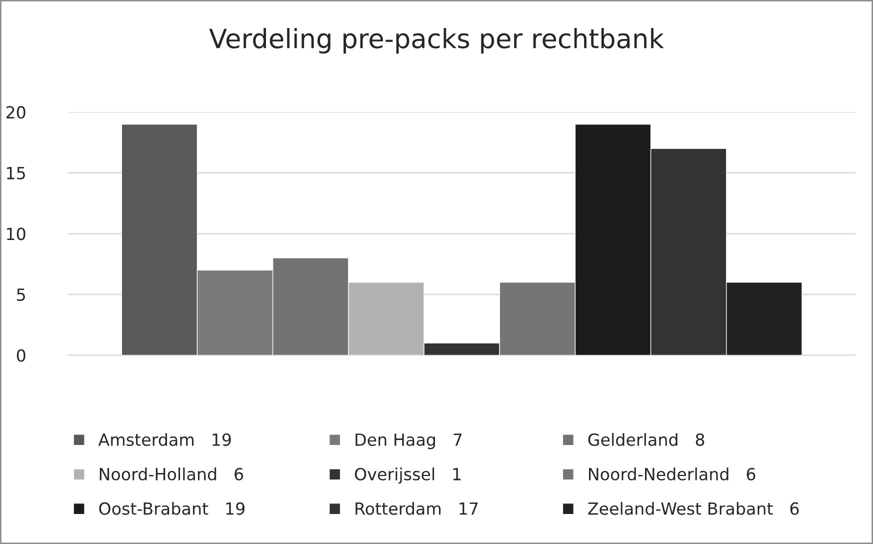  What do you see at coordinates (436, 41) in the screenshot?
I see `chart-title: Verdeling pre-packs per rechtbank` at bounding box center [436, 41].